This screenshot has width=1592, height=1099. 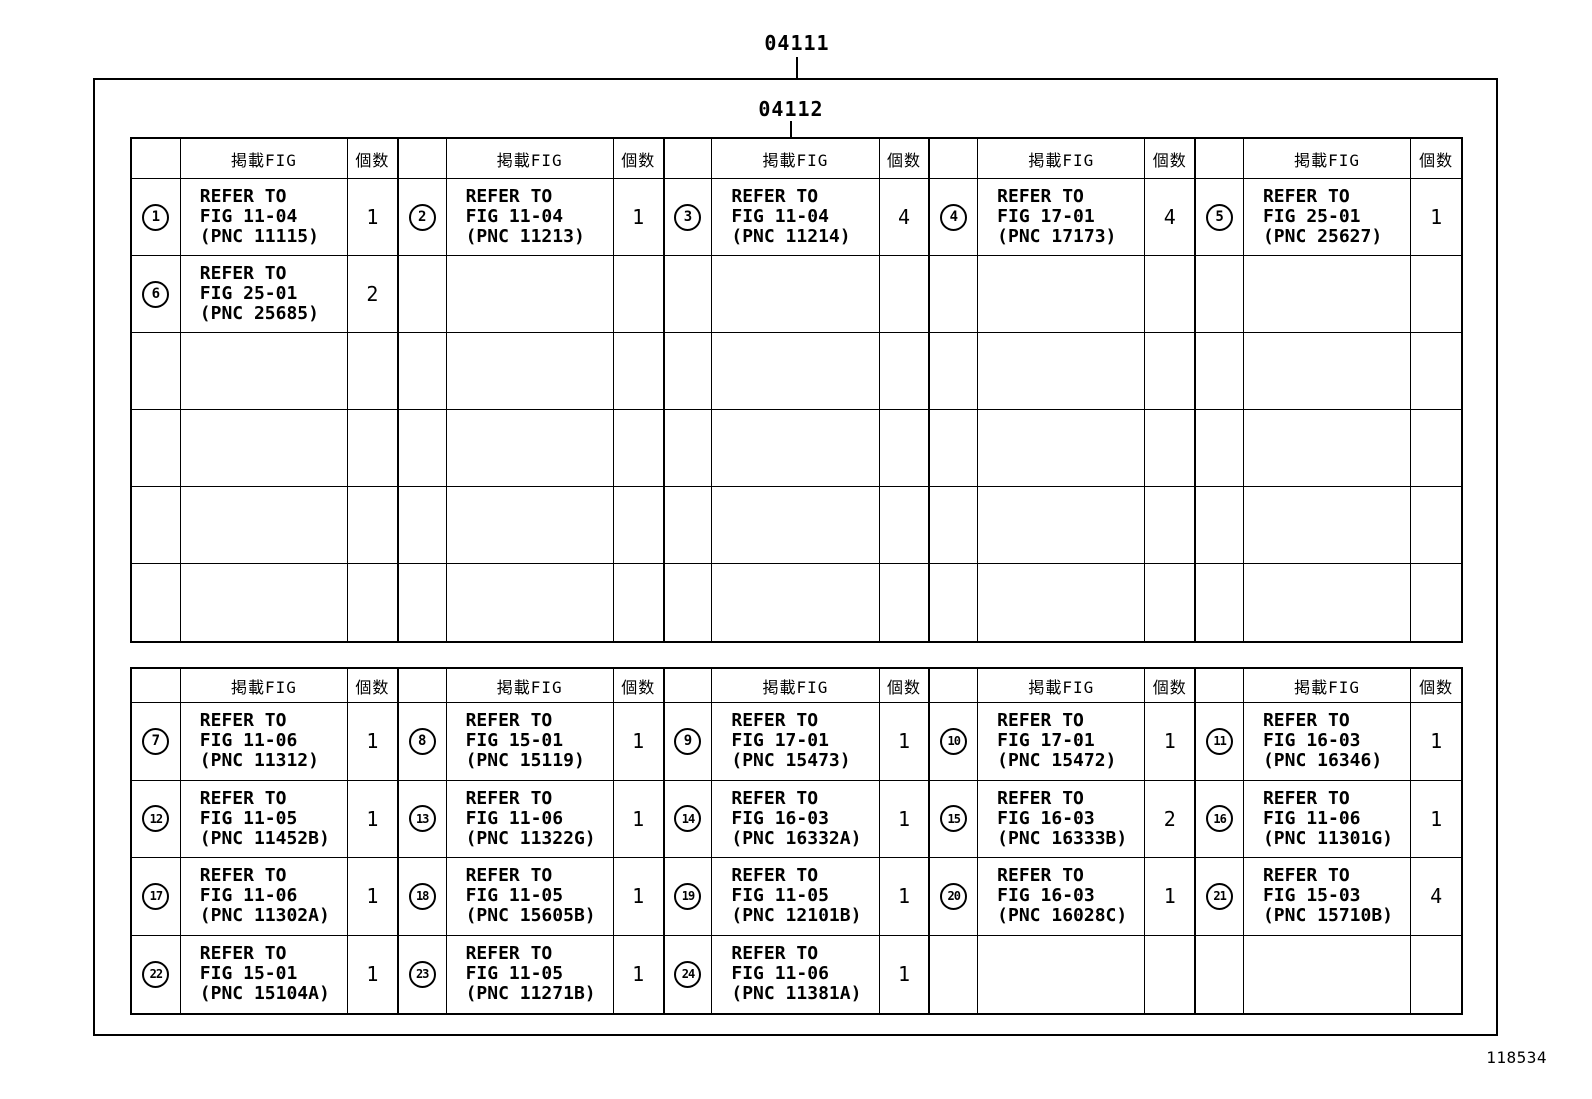 I want to click on entry-number-cell: 17, so click(x=156, y=897).